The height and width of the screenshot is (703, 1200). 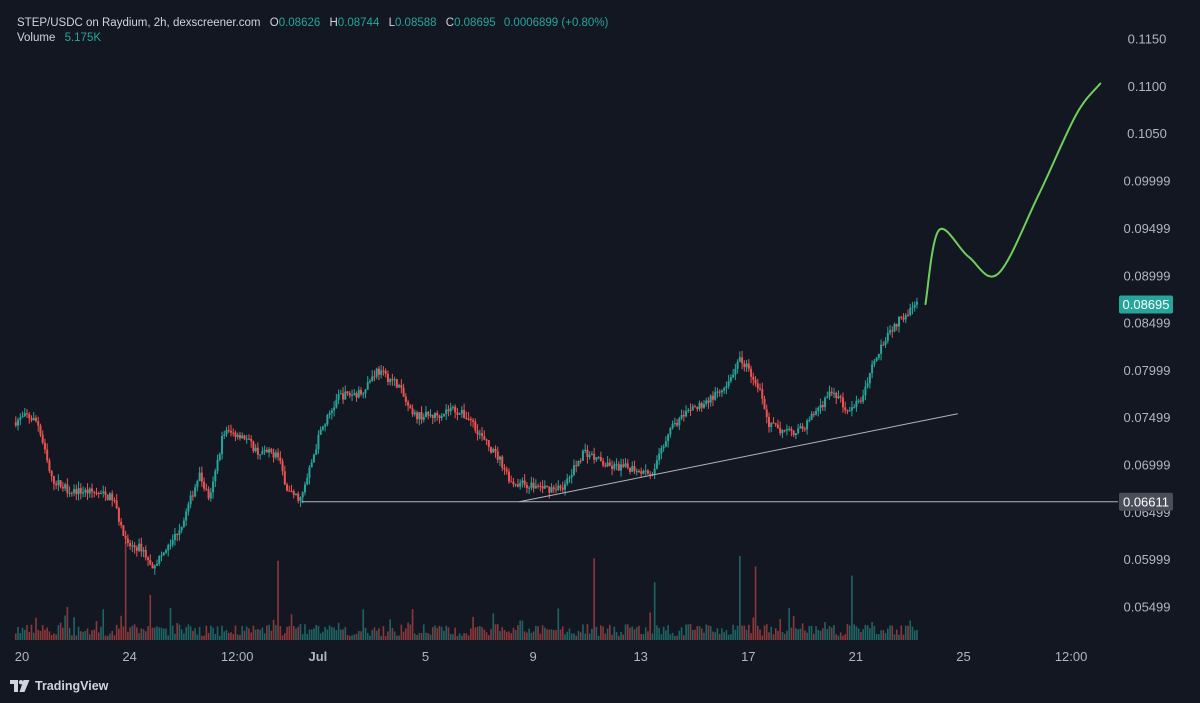 I want to click on rising-trendline, so click(x=738, y=458).